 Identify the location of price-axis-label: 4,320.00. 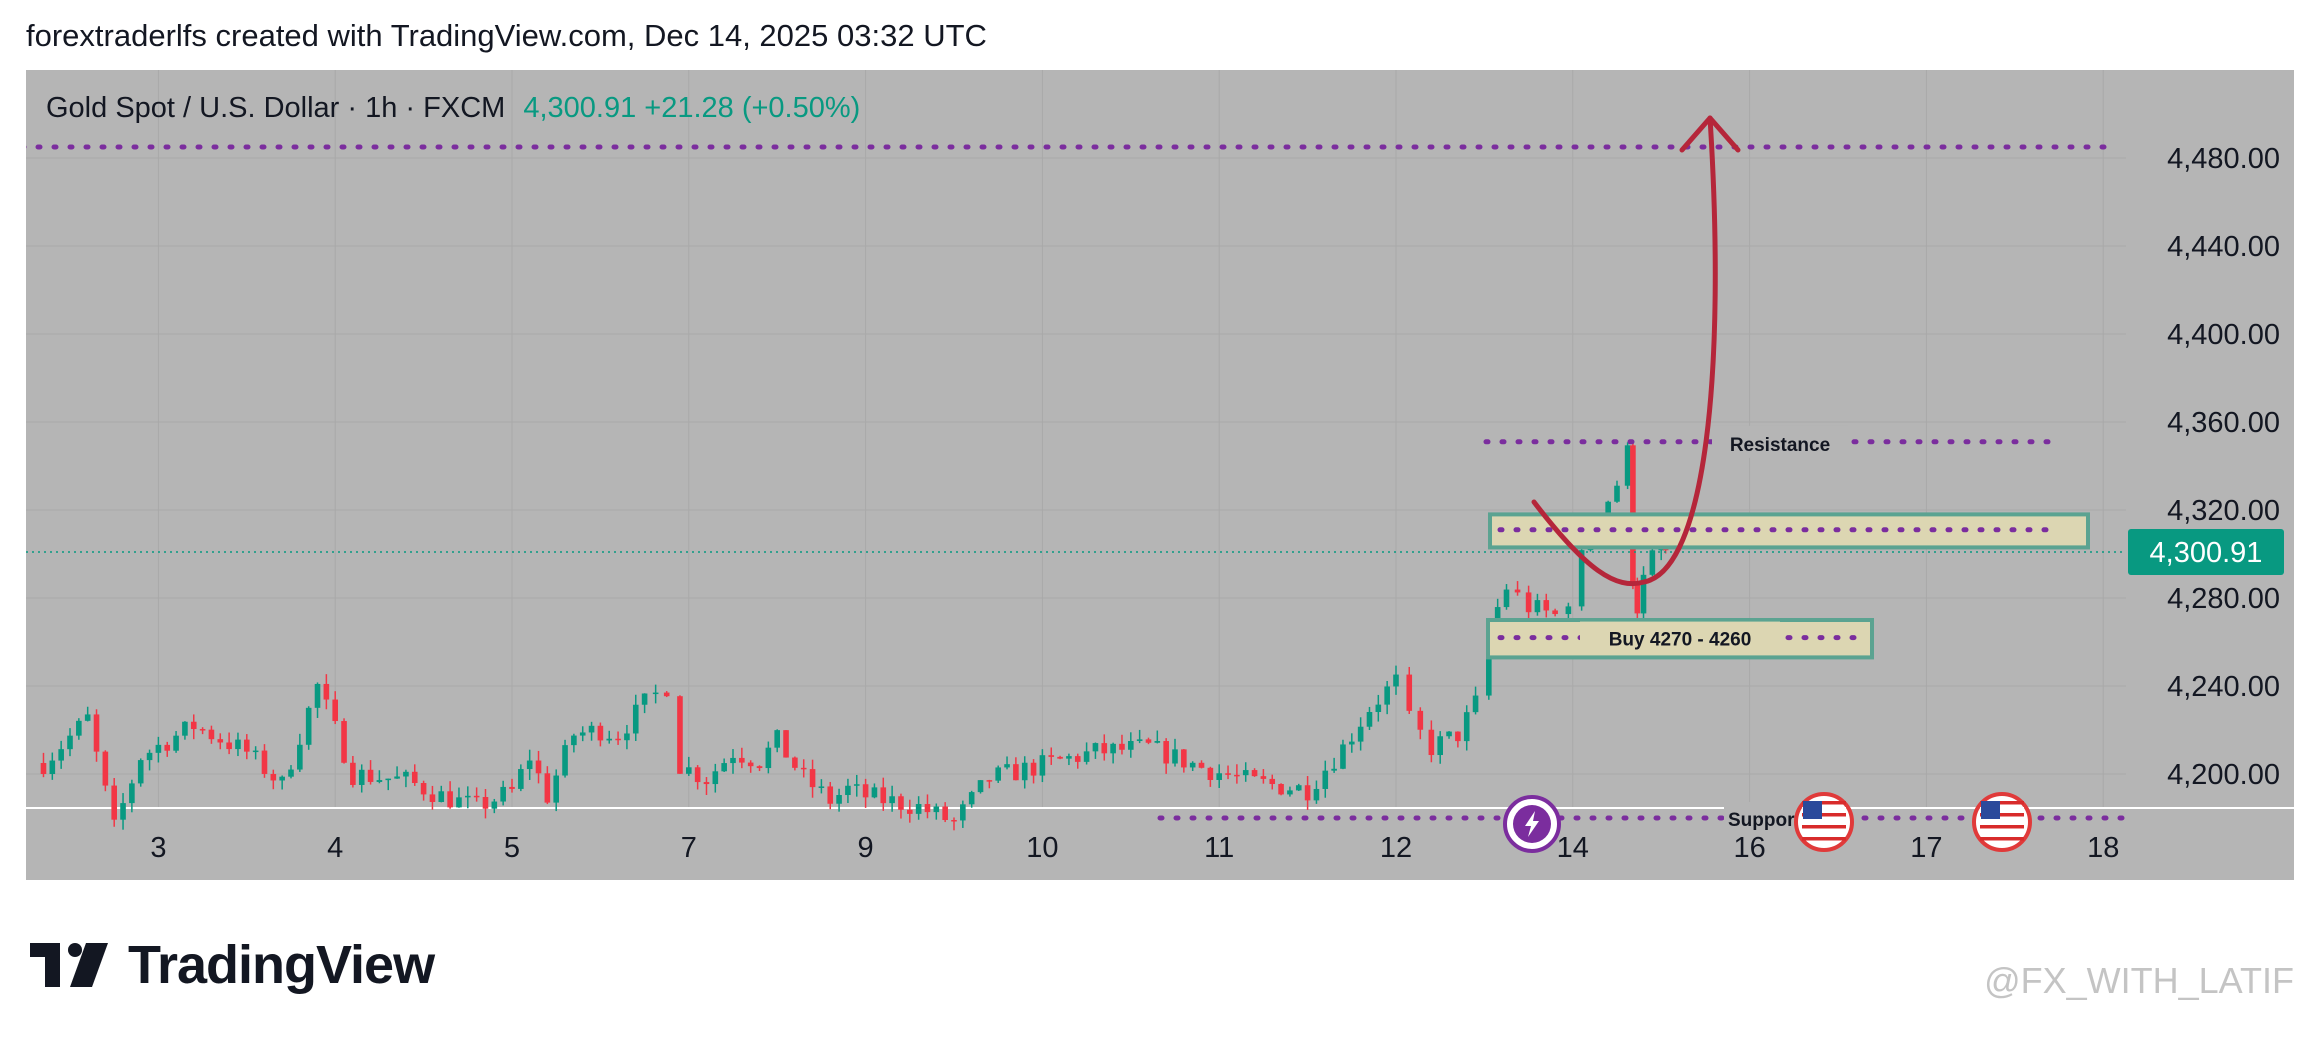
(2223, 511).